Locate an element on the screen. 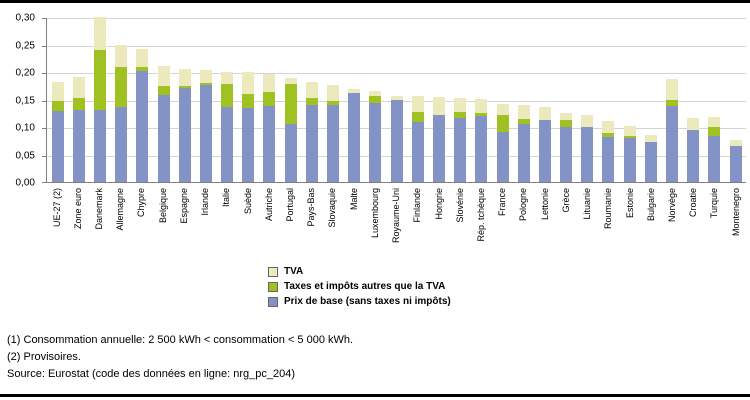 This screenshot has width=750, height=400. gridline is located at coordinates (396, 46).